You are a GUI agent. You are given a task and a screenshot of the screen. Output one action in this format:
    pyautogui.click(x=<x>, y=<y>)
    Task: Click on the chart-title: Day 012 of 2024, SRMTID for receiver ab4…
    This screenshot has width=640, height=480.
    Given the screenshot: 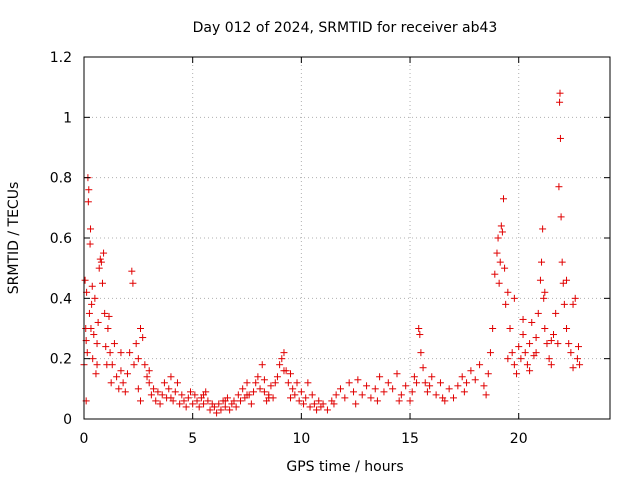 What is the action you would take?
    pyautogui.click(x=345, y=28)
    